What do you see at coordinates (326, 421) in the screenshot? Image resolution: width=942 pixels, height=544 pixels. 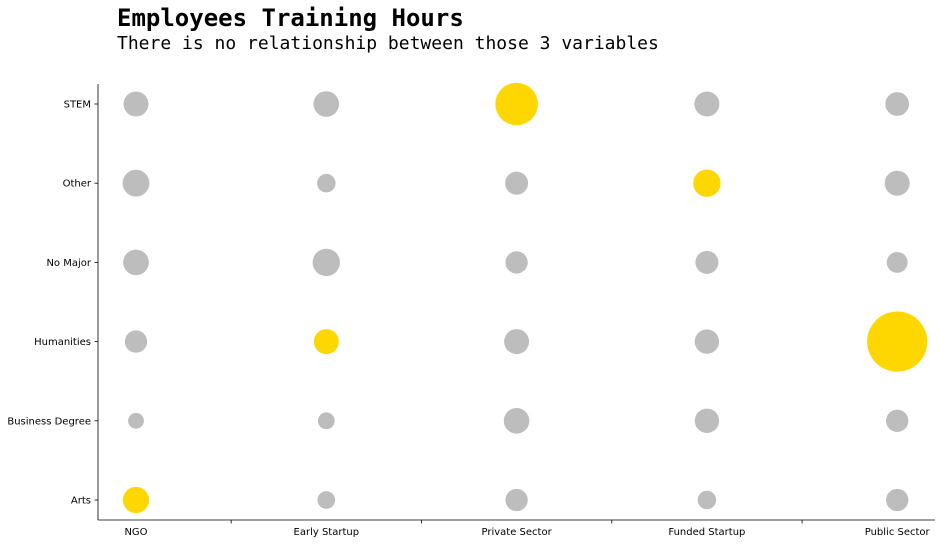 I see `bubble-early-startup-business-degree` at bounding box center [326, 421].